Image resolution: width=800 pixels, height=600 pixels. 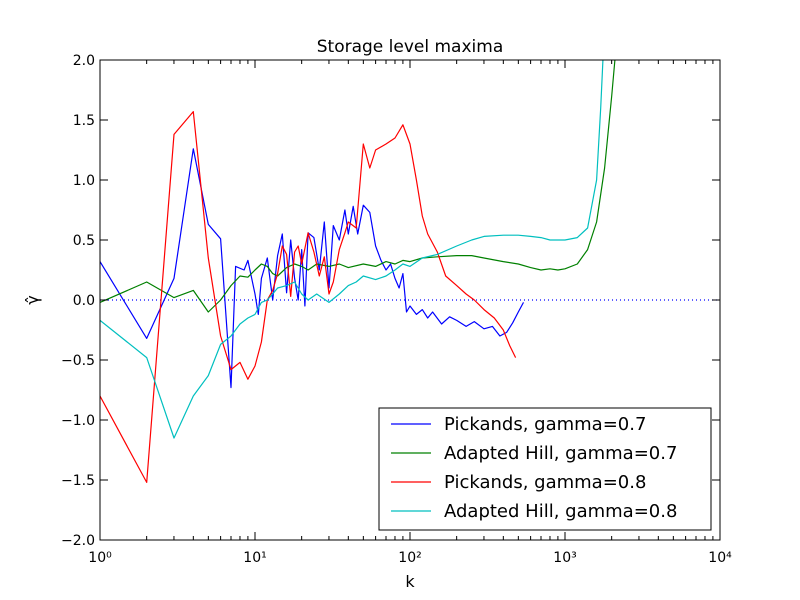 What do you see at coordinates (84, 181) in the screenshot?
I see `y-tick-label: 1.0` at bounding box center [84, 181].